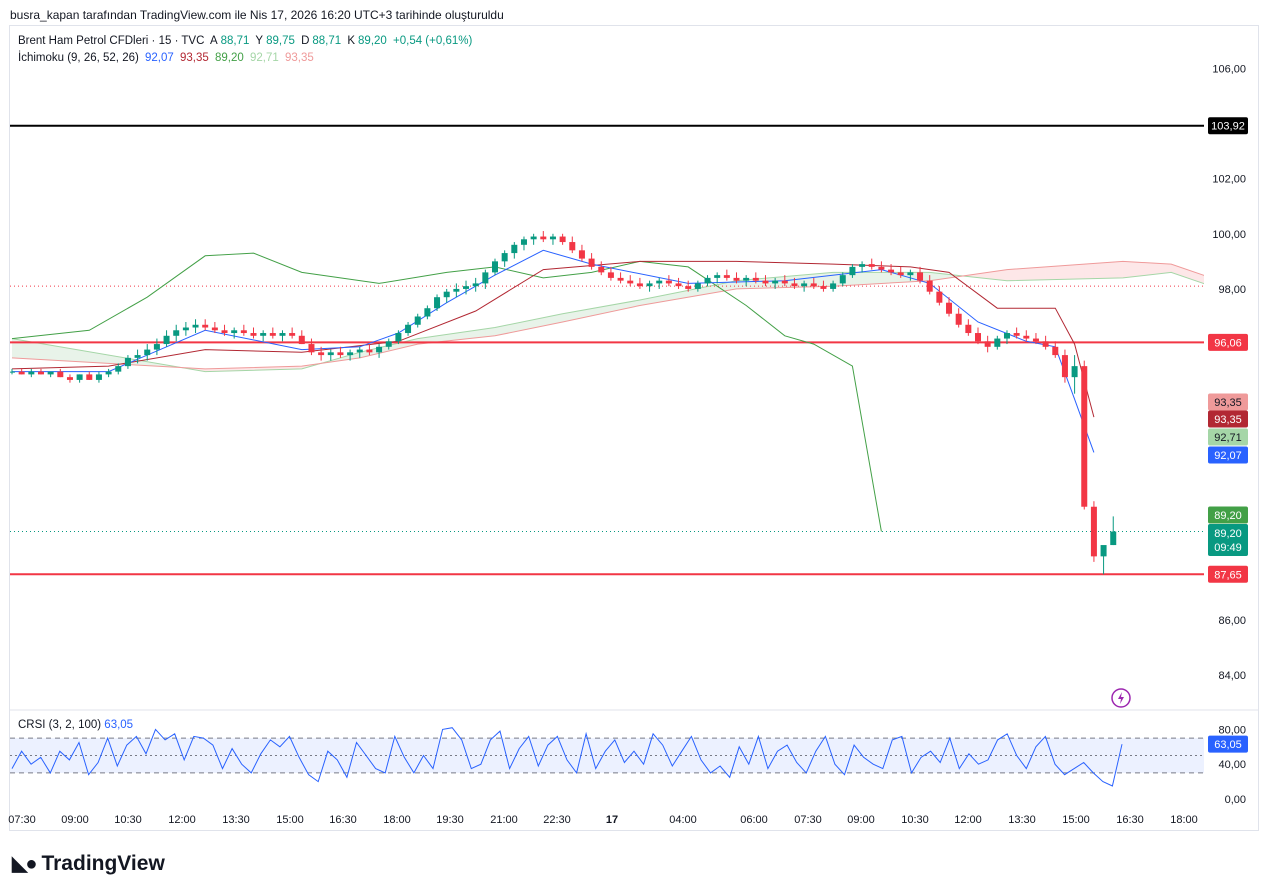  Describe the element at coordinates (433, 41) in the screenshot. I see `change-value: +0,54 (+0,61%)` at that location.